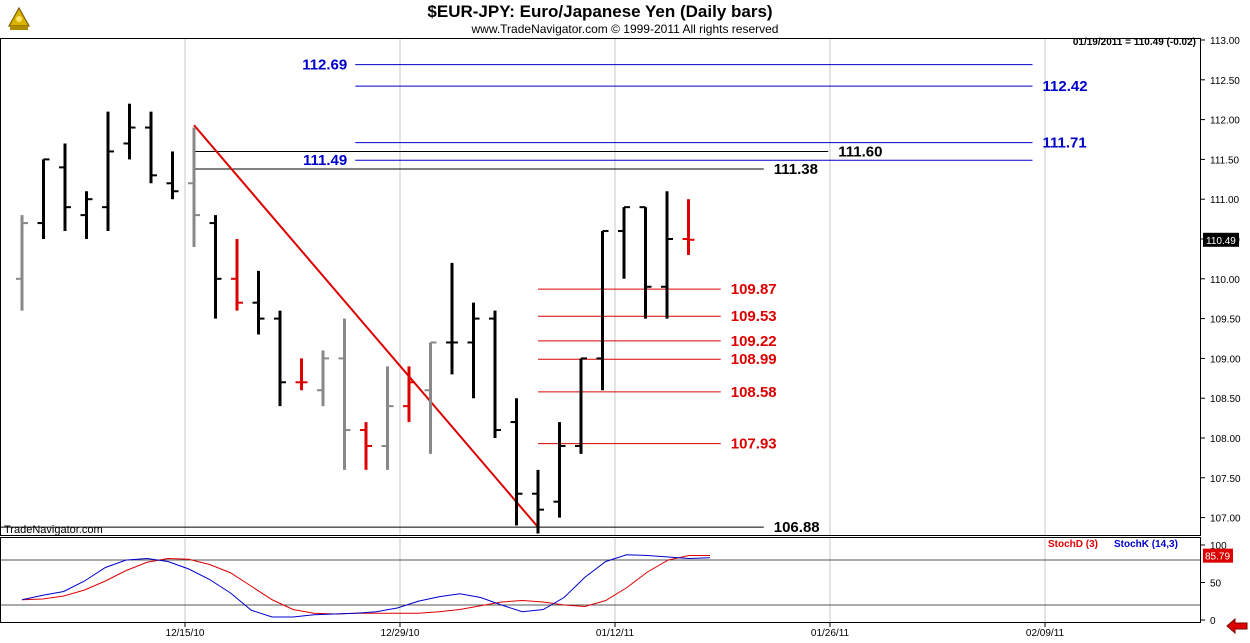  Describe the element at coordinates (754, 289) in the screenshot. I see `level-label-109.87: 109.87` at that location.